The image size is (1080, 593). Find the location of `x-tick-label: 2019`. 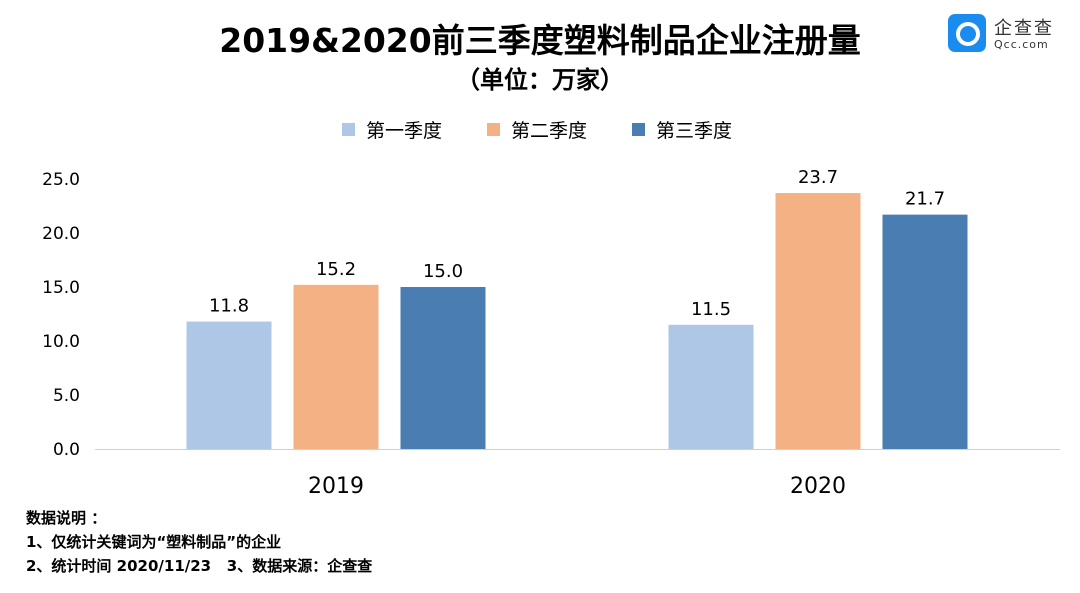

x-tick-label: 2019 is located at coordinates (336, 486).